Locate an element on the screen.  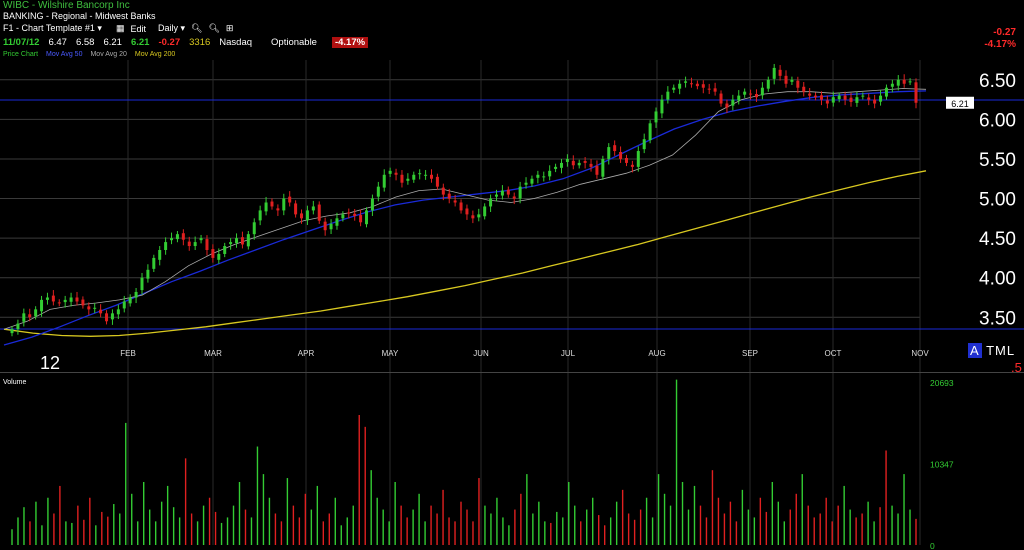
x-tick-label: JUL is located at coordinates (568, 353).